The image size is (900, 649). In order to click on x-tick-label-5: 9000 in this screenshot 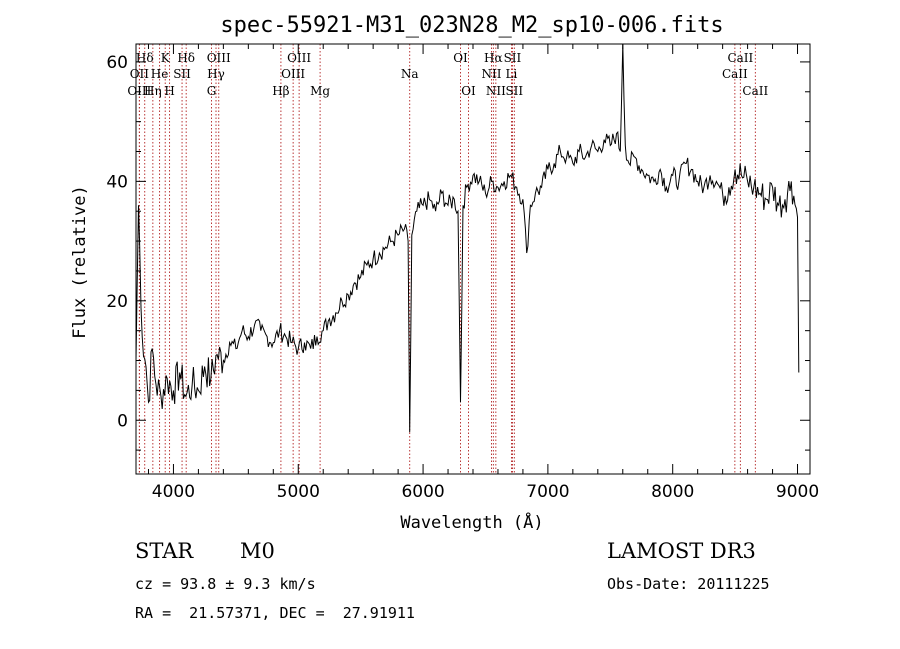, I will do `click(797, 492)`.